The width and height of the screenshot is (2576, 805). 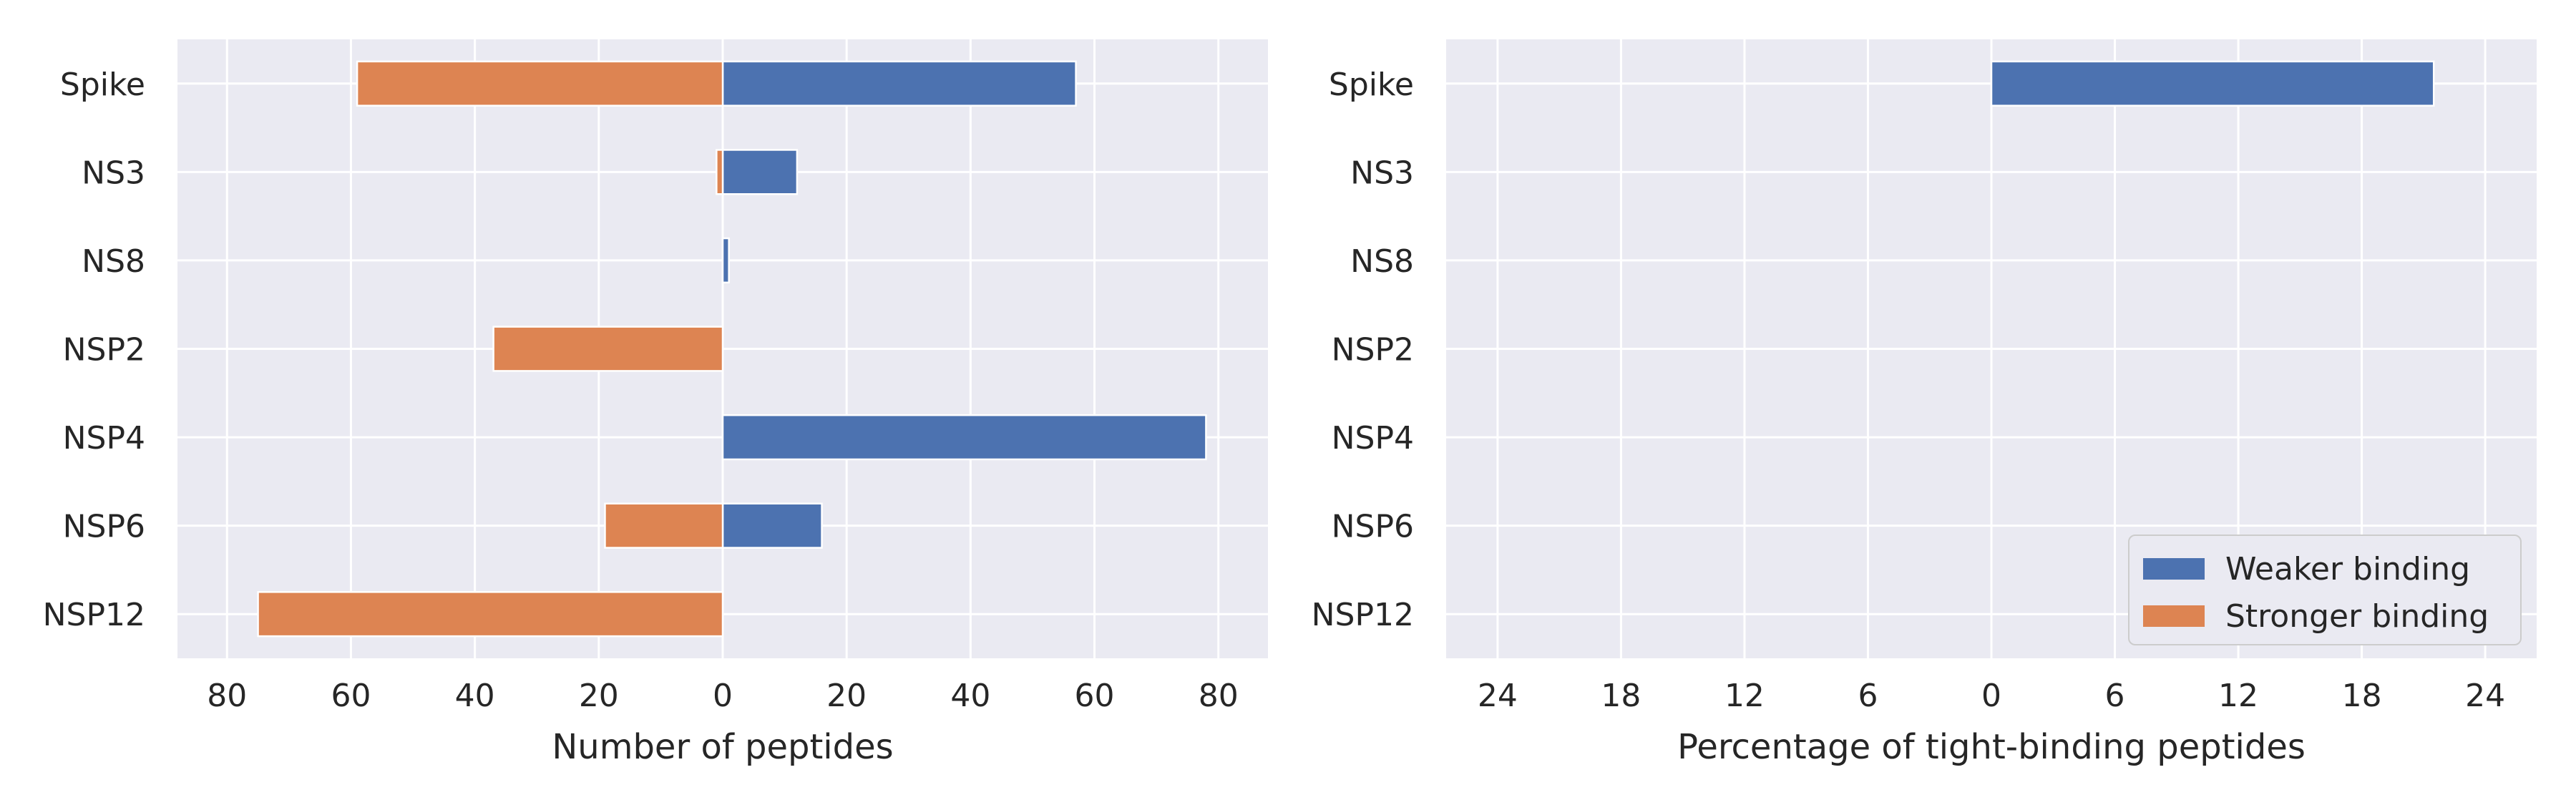 I want to click on bar-weaker-binding-nsp4, so click(x=964, y=437).